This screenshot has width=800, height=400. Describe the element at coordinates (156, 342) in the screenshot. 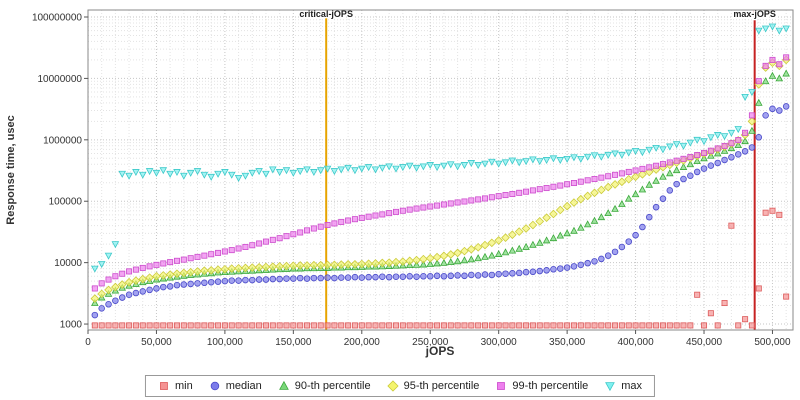

I see `svg-text: 50,000` at that location.